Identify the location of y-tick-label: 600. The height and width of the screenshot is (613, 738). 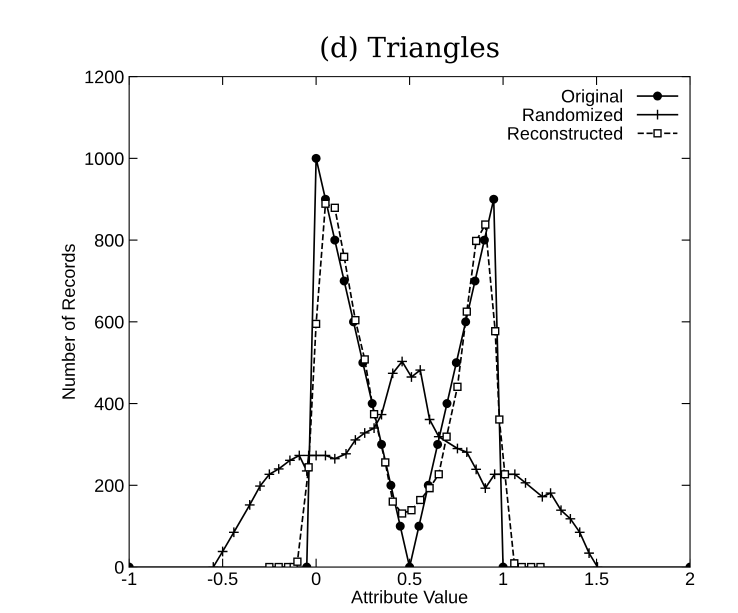
(109, 322).